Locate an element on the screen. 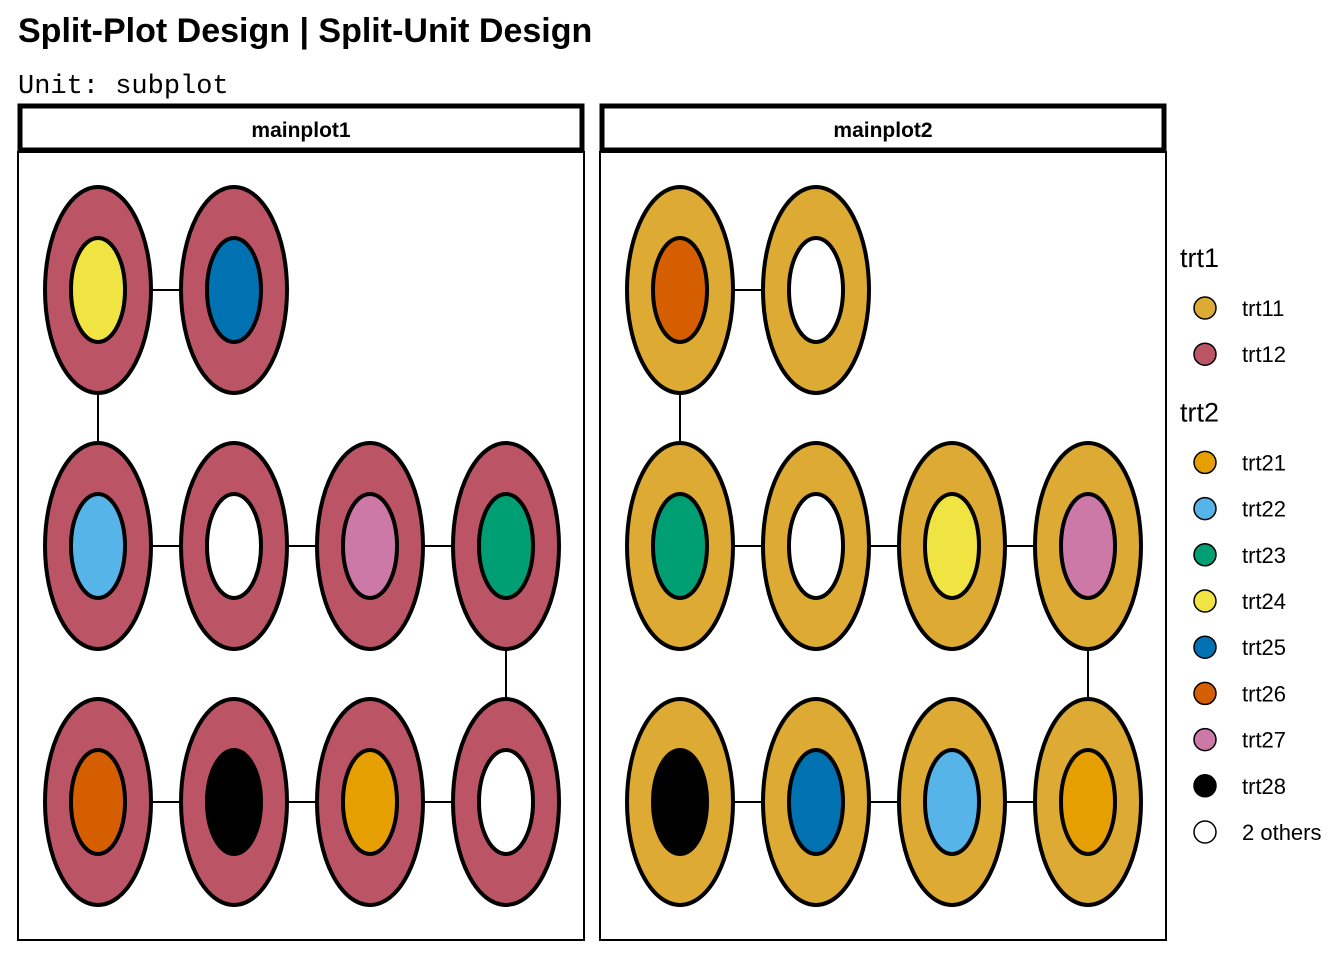 This screenshot has width=1344, height=960. legend-swatch-trt24 is located at coordinates (1205, 601).